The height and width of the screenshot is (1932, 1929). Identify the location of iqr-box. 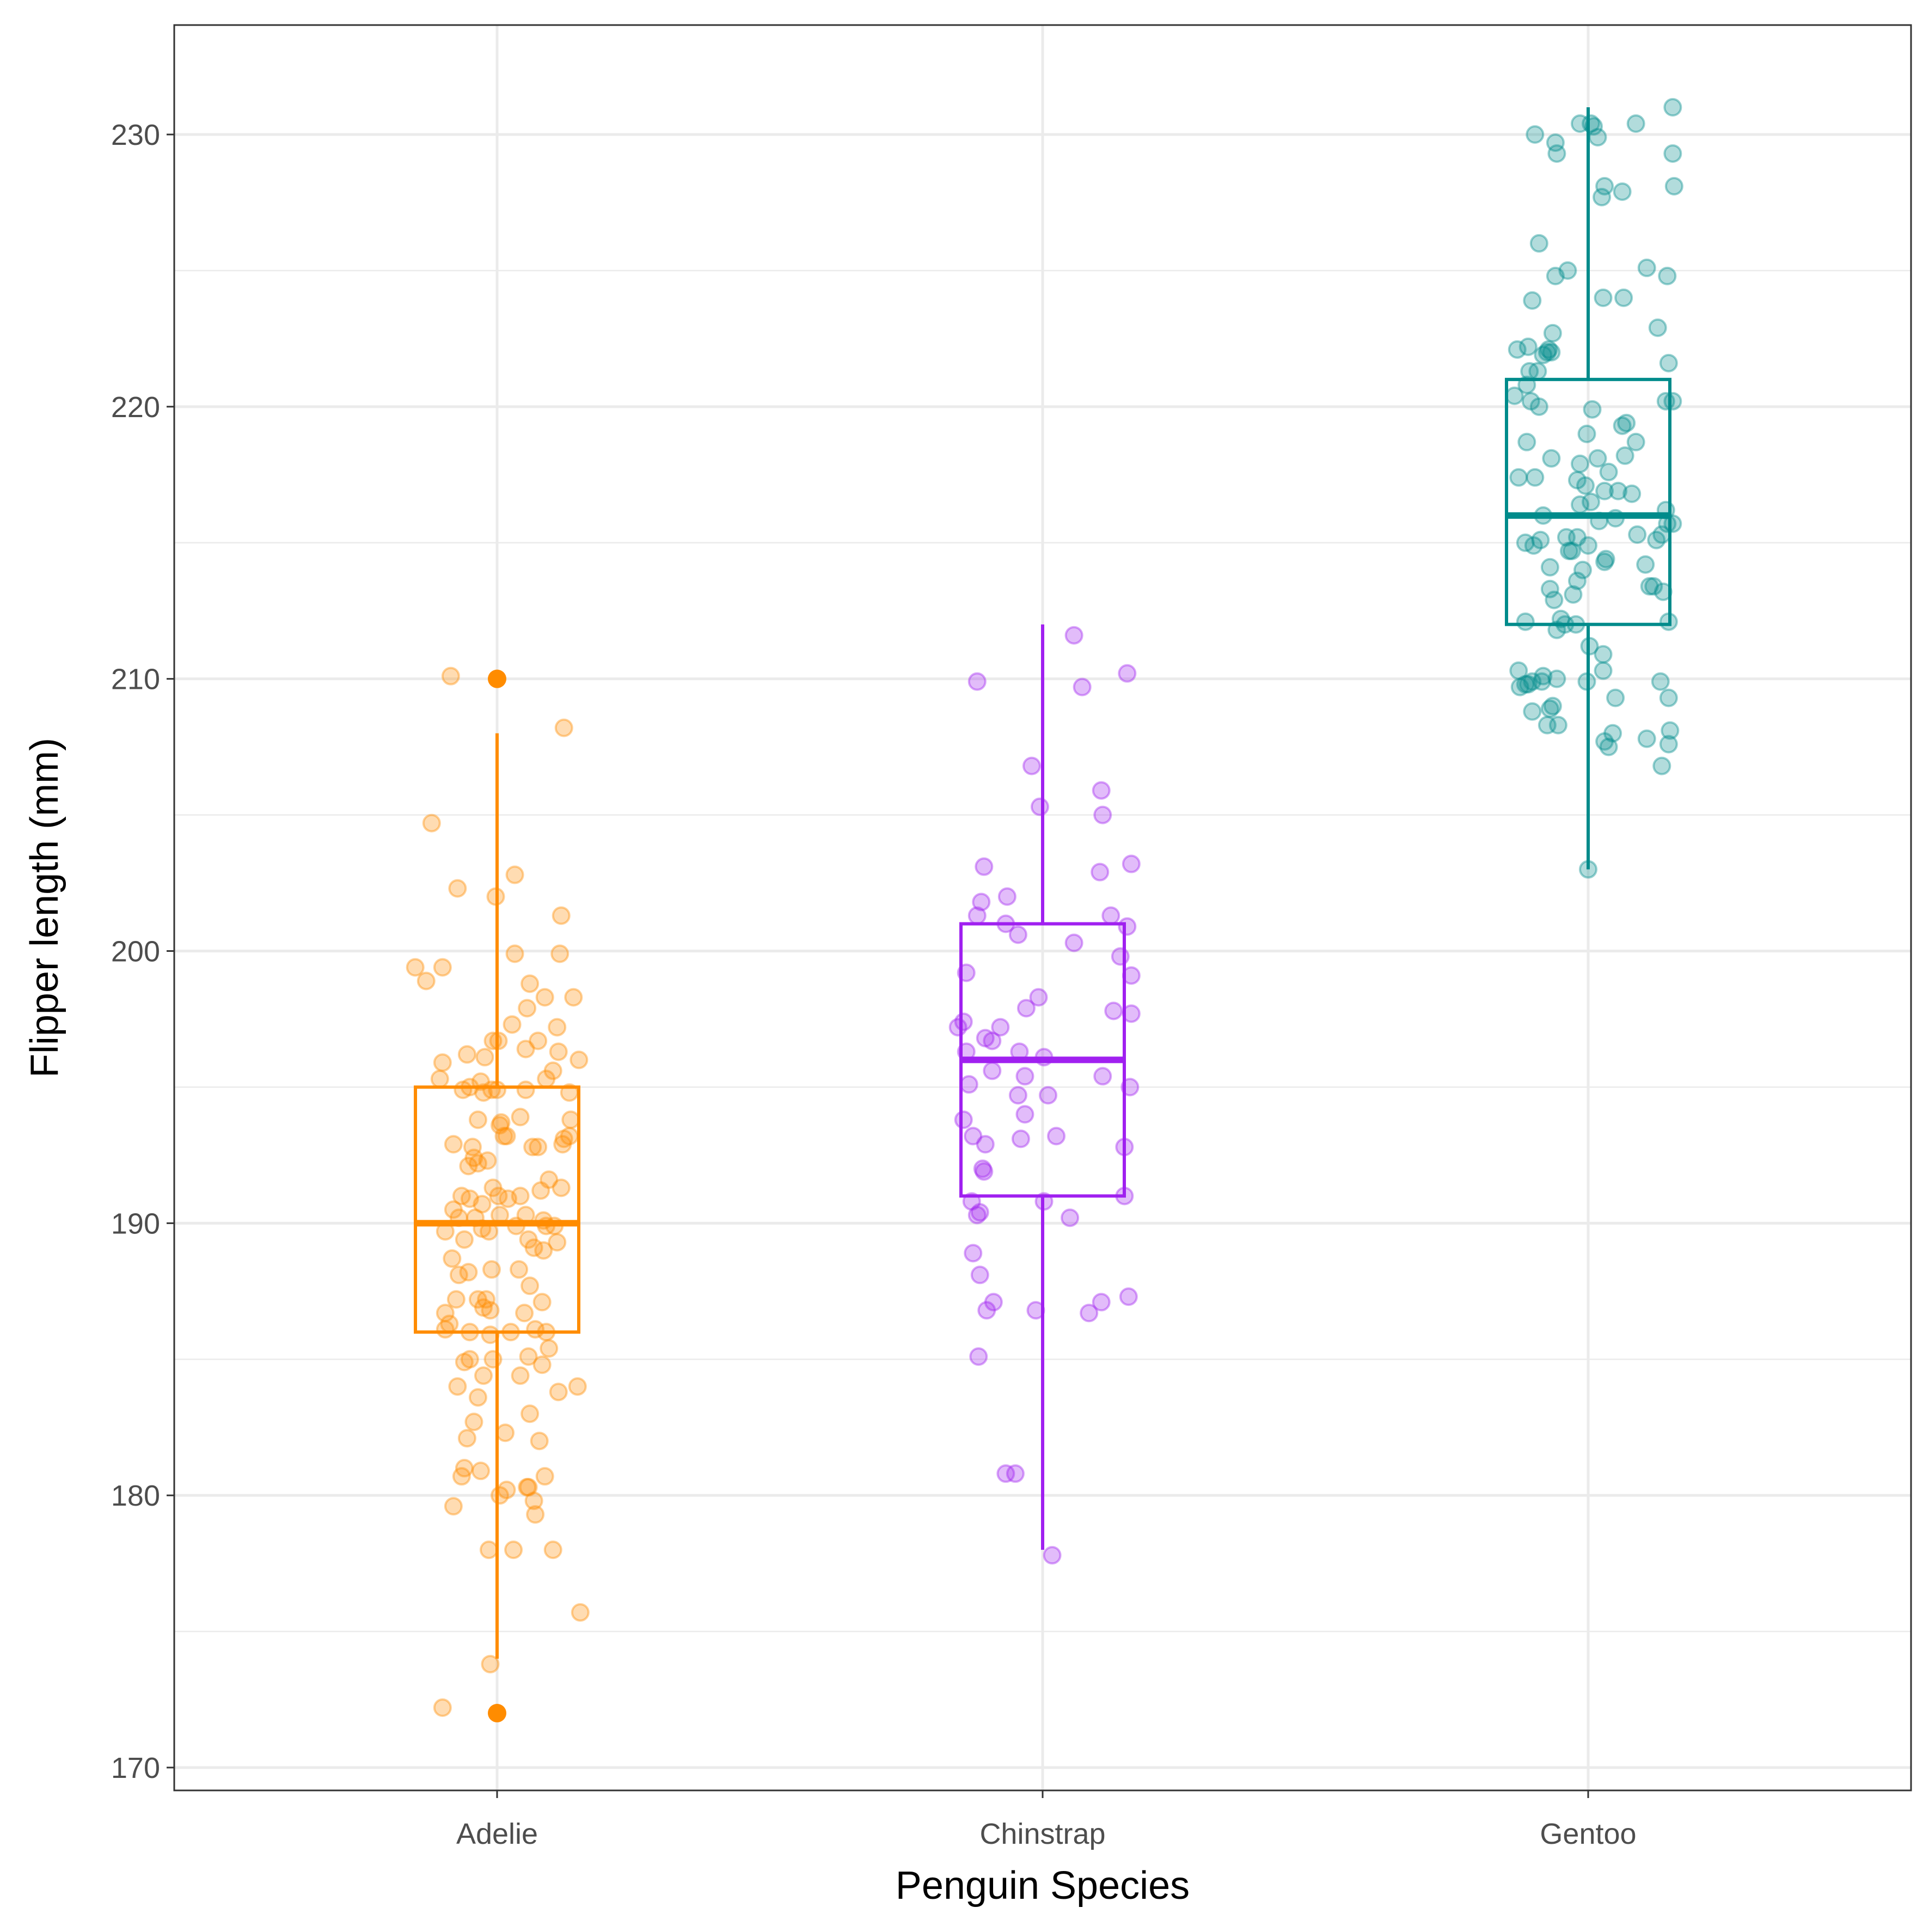
(497, 1209).